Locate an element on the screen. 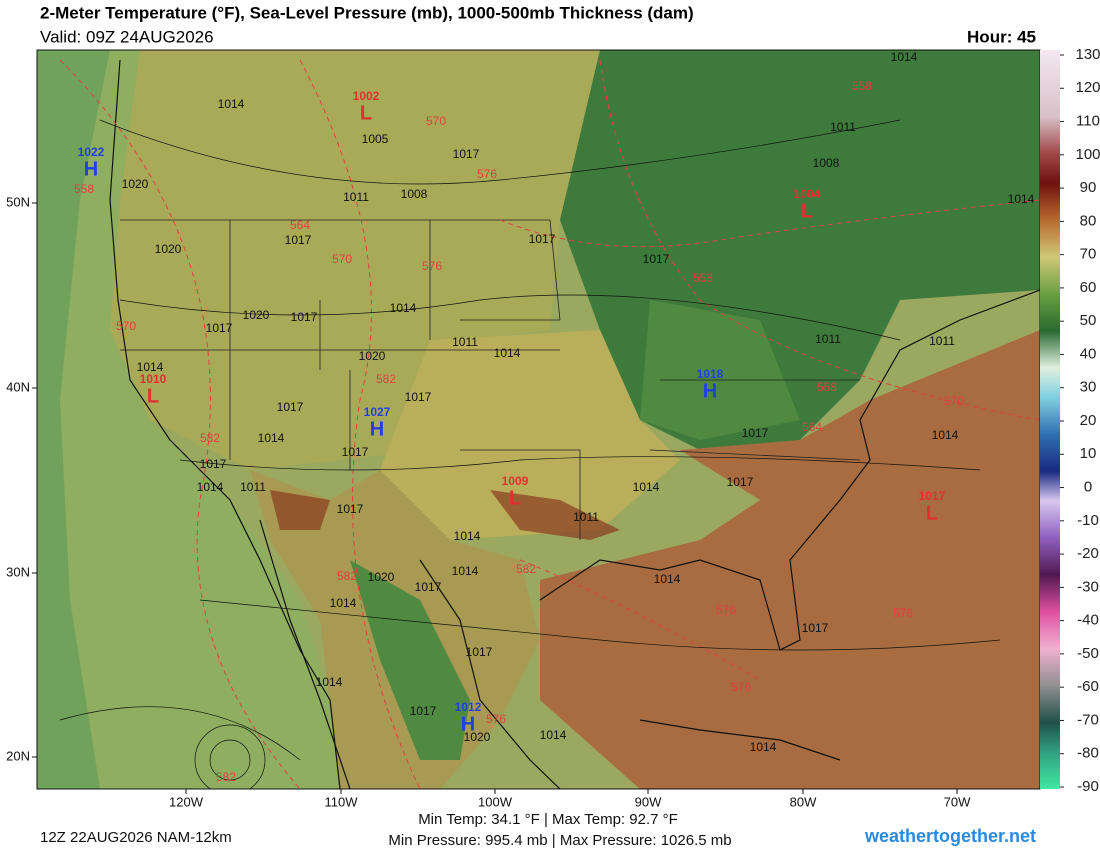 The height and width of the screenshot is (855, 1100). temp-range: Min Temp: 34.1 °F | Max Temp: 92.7 °F is located at coordinates (548, 819).